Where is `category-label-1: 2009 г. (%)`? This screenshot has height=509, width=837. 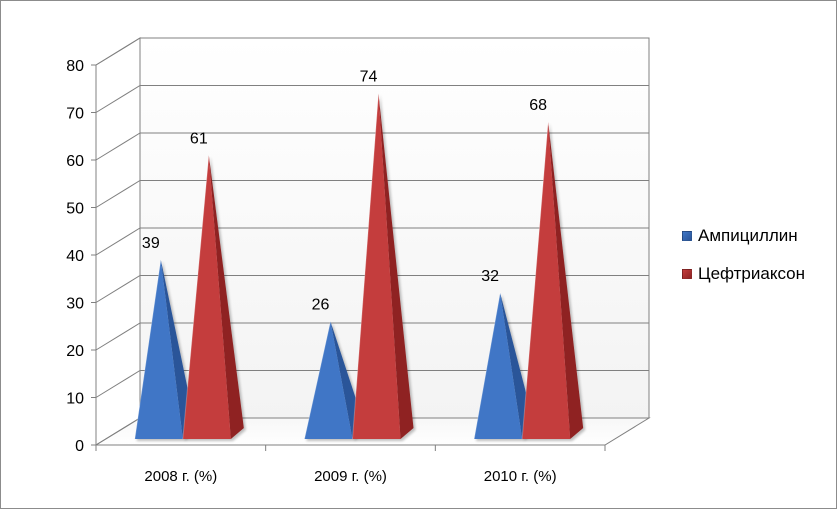 category-label-1: 2009 г. (%) is located at coordinates (350, 476).